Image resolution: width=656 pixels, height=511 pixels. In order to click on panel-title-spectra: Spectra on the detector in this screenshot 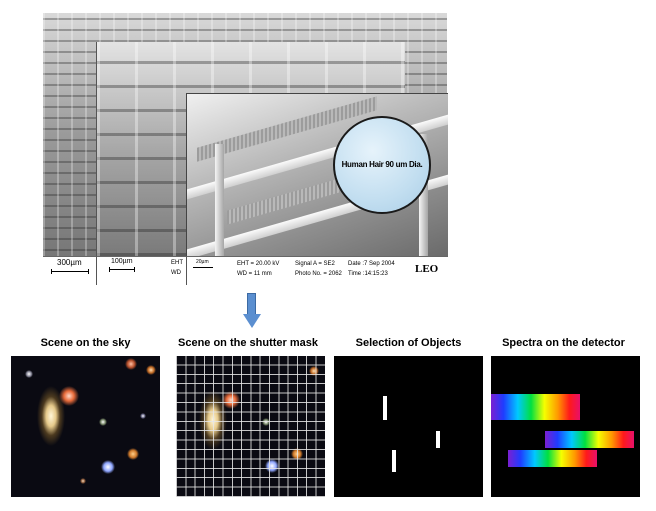, I will do `click(563, 343)`.